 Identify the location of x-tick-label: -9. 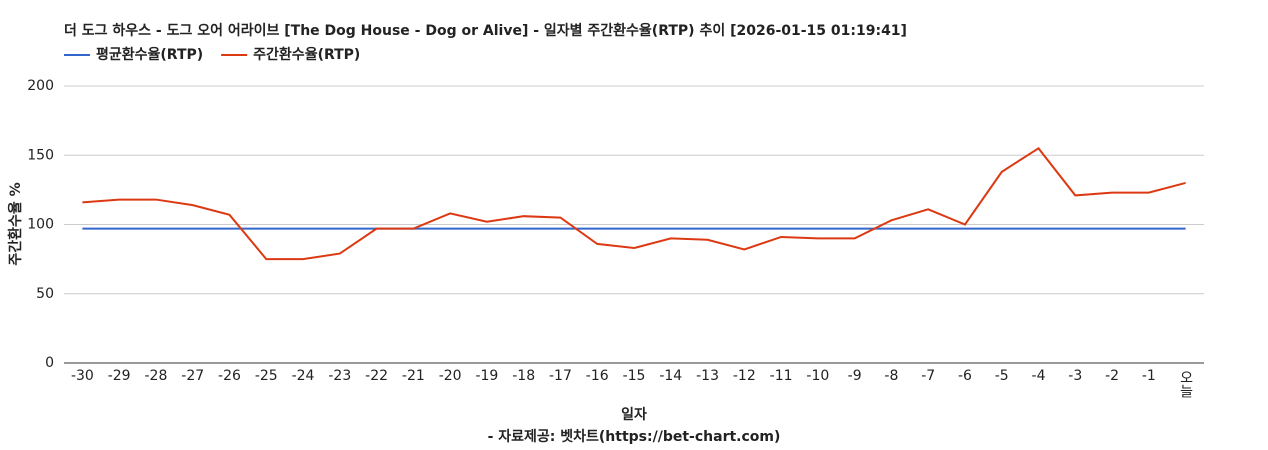
(855, 376).